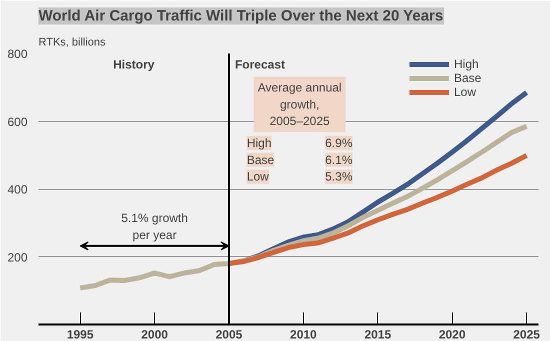  I want to click on x-tick-label: 2015, so click(378, 334).